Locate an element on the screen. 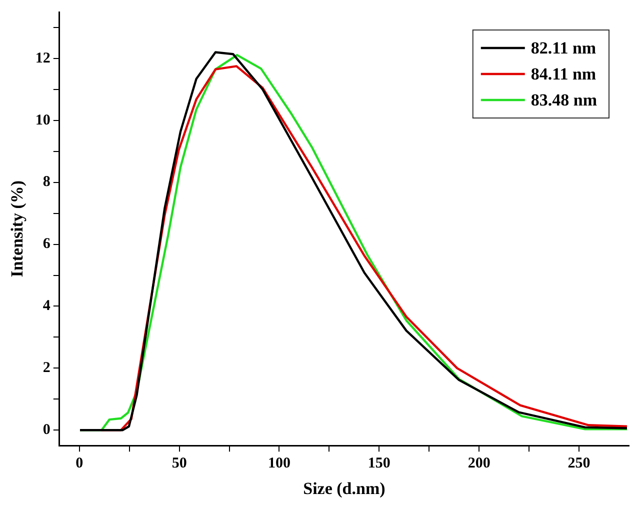  x-tick-label: 150 is located at coordinates (379, 463).